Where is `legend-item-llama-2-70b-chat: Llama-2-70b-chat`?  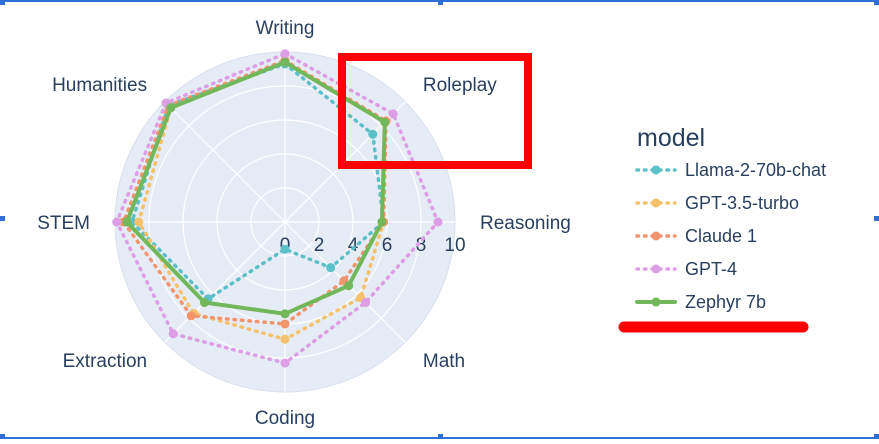
legend-item-llama-2-70b-chat: Llama-2-70b-chat is located at coordinates (730, 170).